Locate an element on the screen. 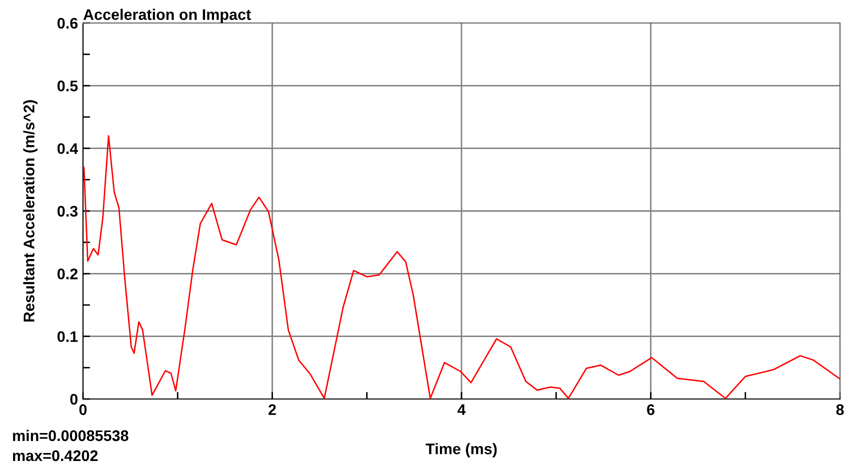 Image resolution: width=844 pixels, height=470 pixels. y-tick-label: 0.6 is located at coordinates (68, 23).